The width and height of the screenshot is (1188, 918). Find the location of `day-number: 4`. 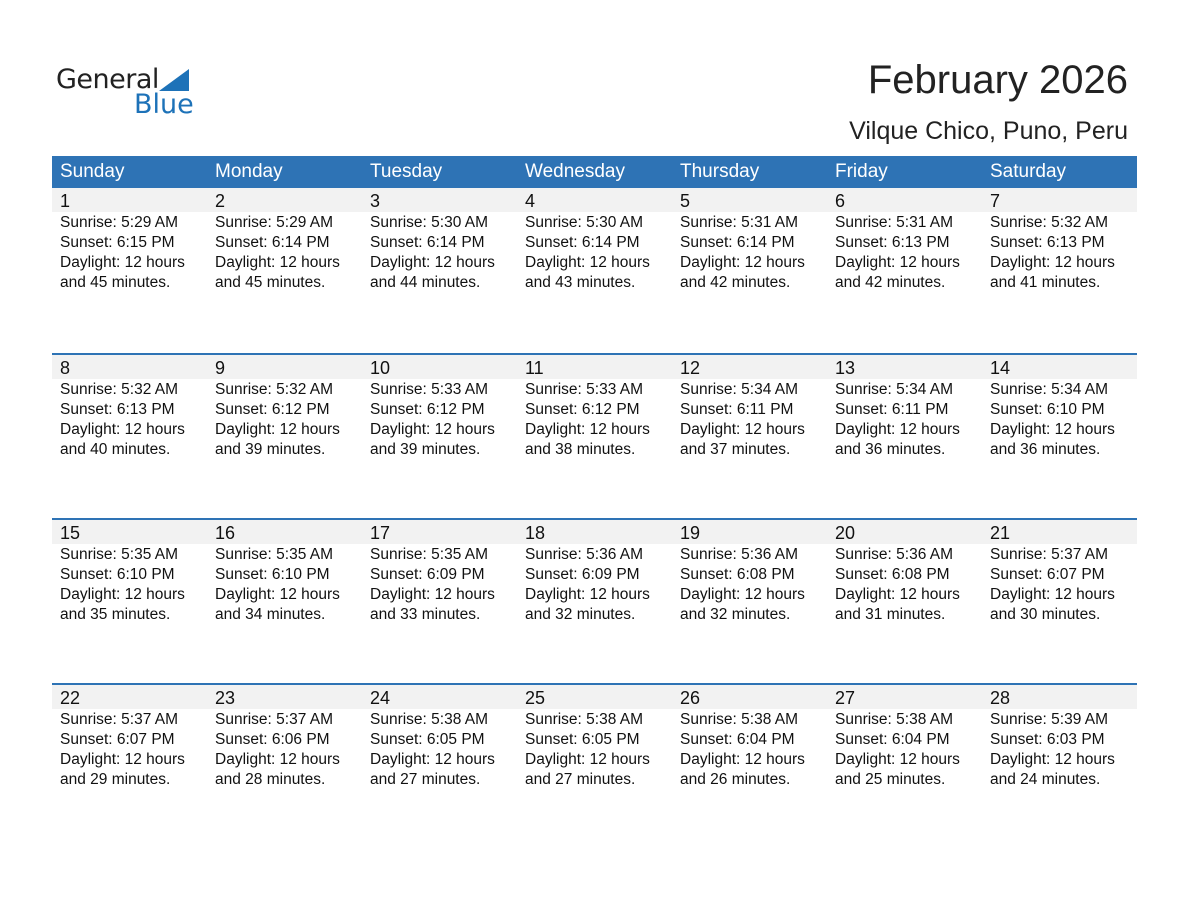

day-number: 4 is located at coordinates (530, 201).